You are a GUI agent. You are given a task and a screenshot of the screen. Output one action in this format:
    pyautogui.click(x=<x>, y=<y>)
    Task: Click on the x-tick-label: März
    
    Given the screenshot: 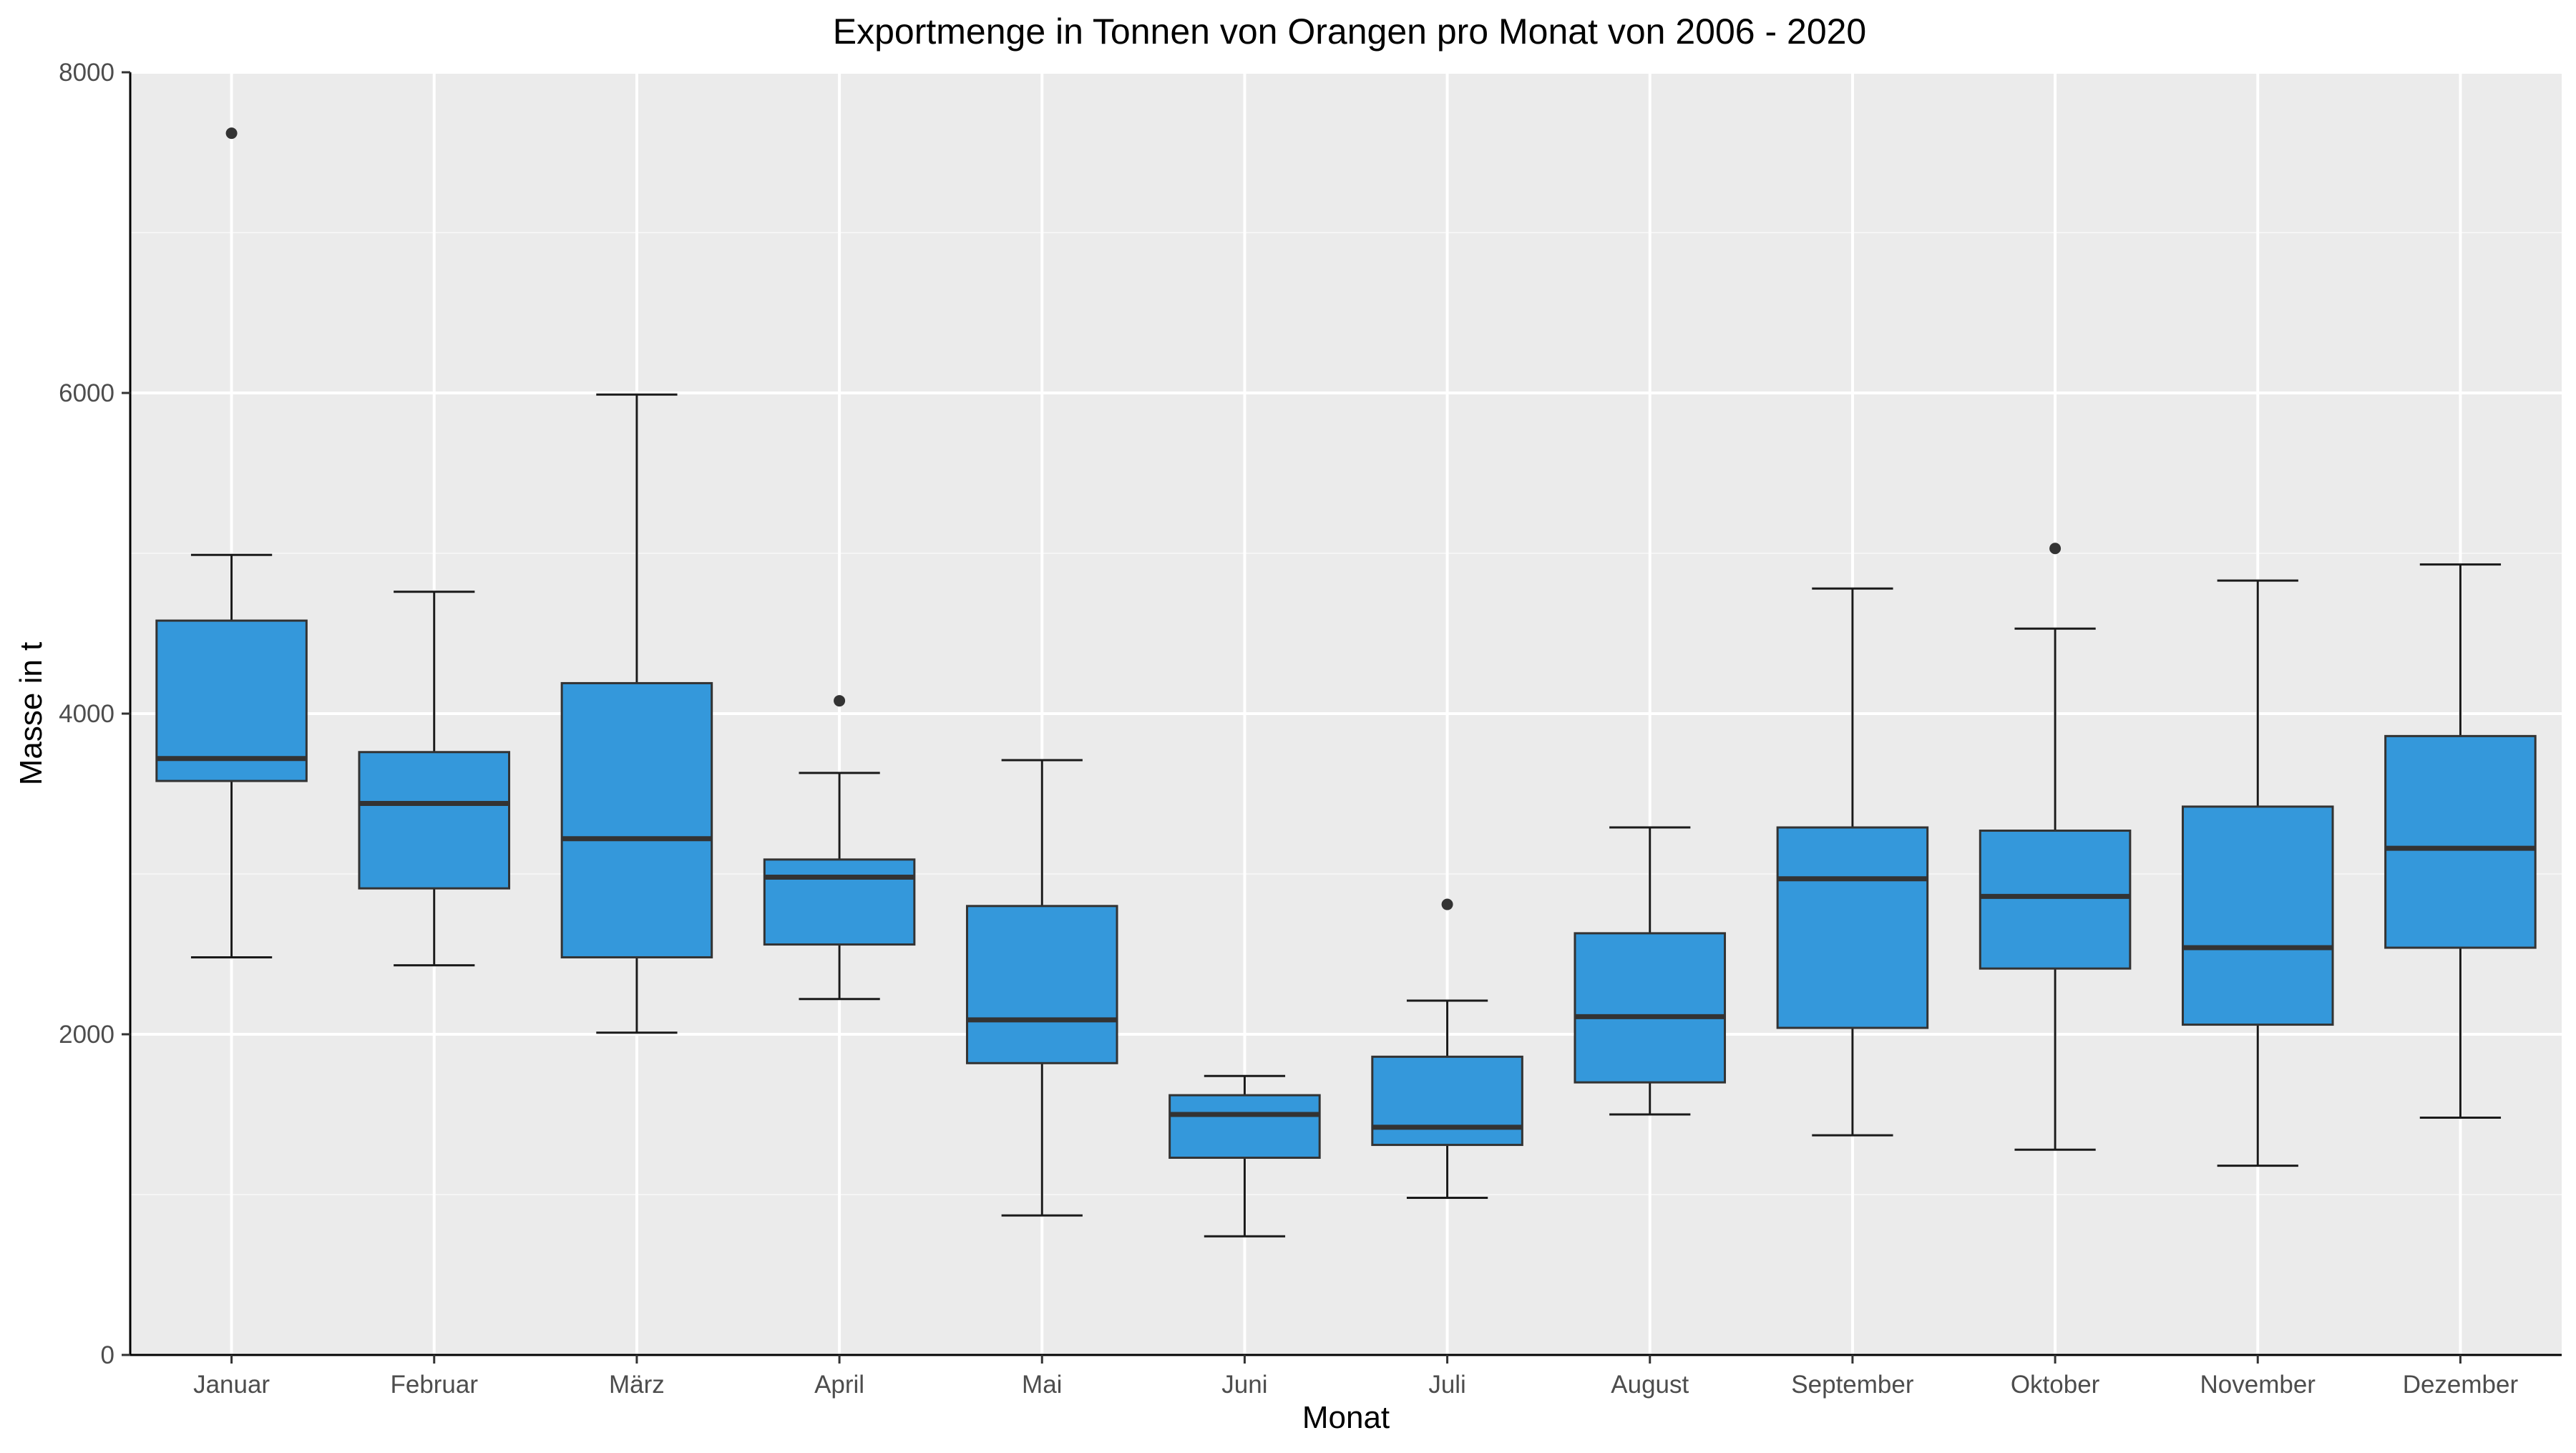 What is the action you would take?
    pyautogui.click(x=637, y=1385)
    